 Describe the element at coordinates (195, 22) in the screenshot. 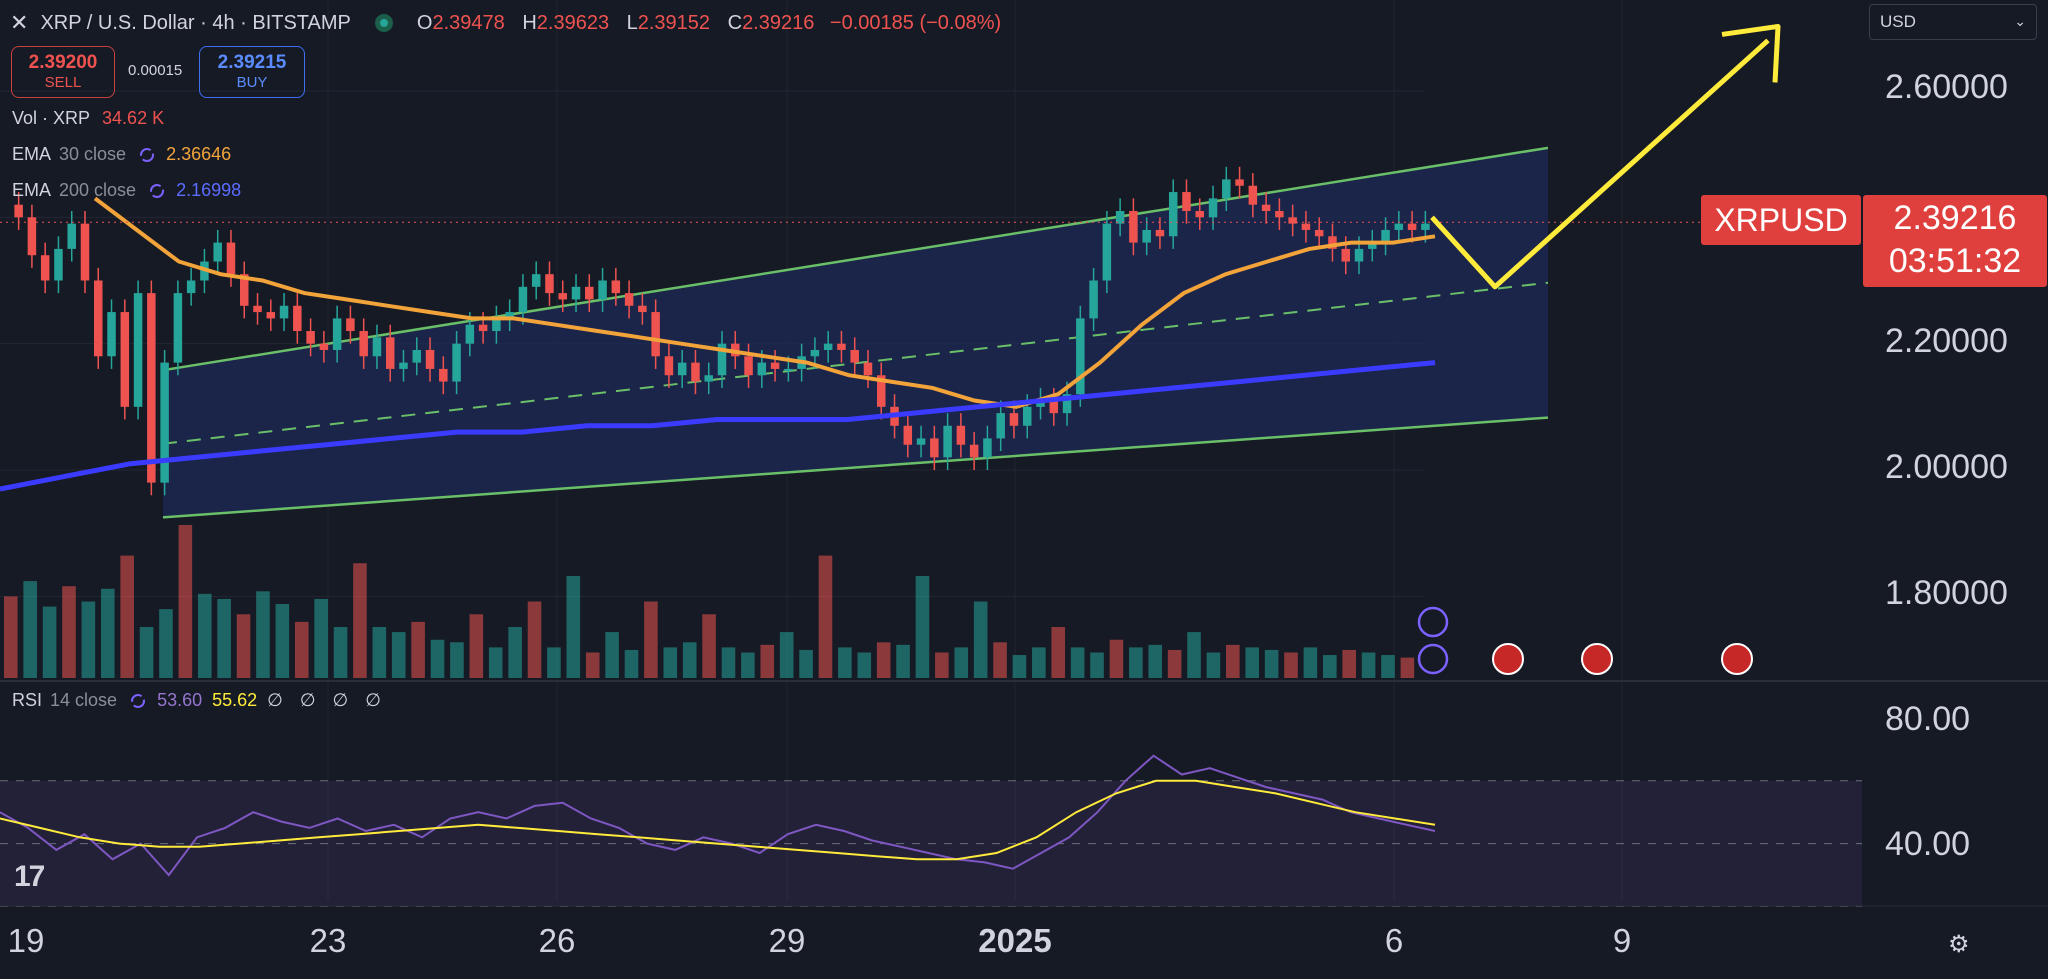

I see `symbol-title: XRP / U.S. Dollar · 4h · BITSTAMP` at that location.